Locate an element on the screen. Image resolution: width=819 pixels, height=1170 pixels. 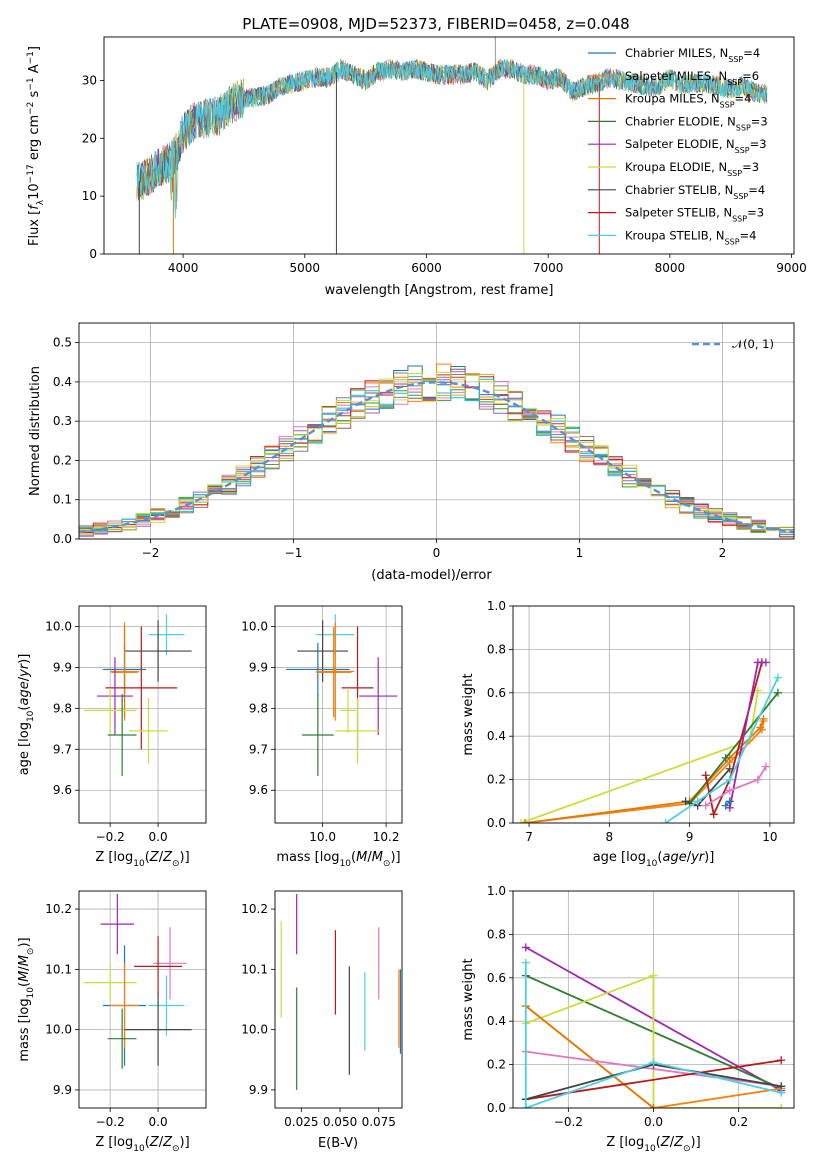
x-axis-label: mass [log10(M/M⊙)] is located at coordinates (338, 859).